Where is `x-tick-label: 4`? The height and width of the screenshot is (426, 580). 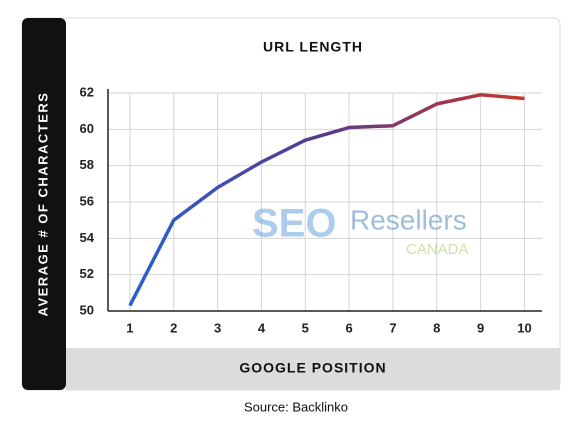
x-tick-label: 4 is located at coordinates (262, 327).